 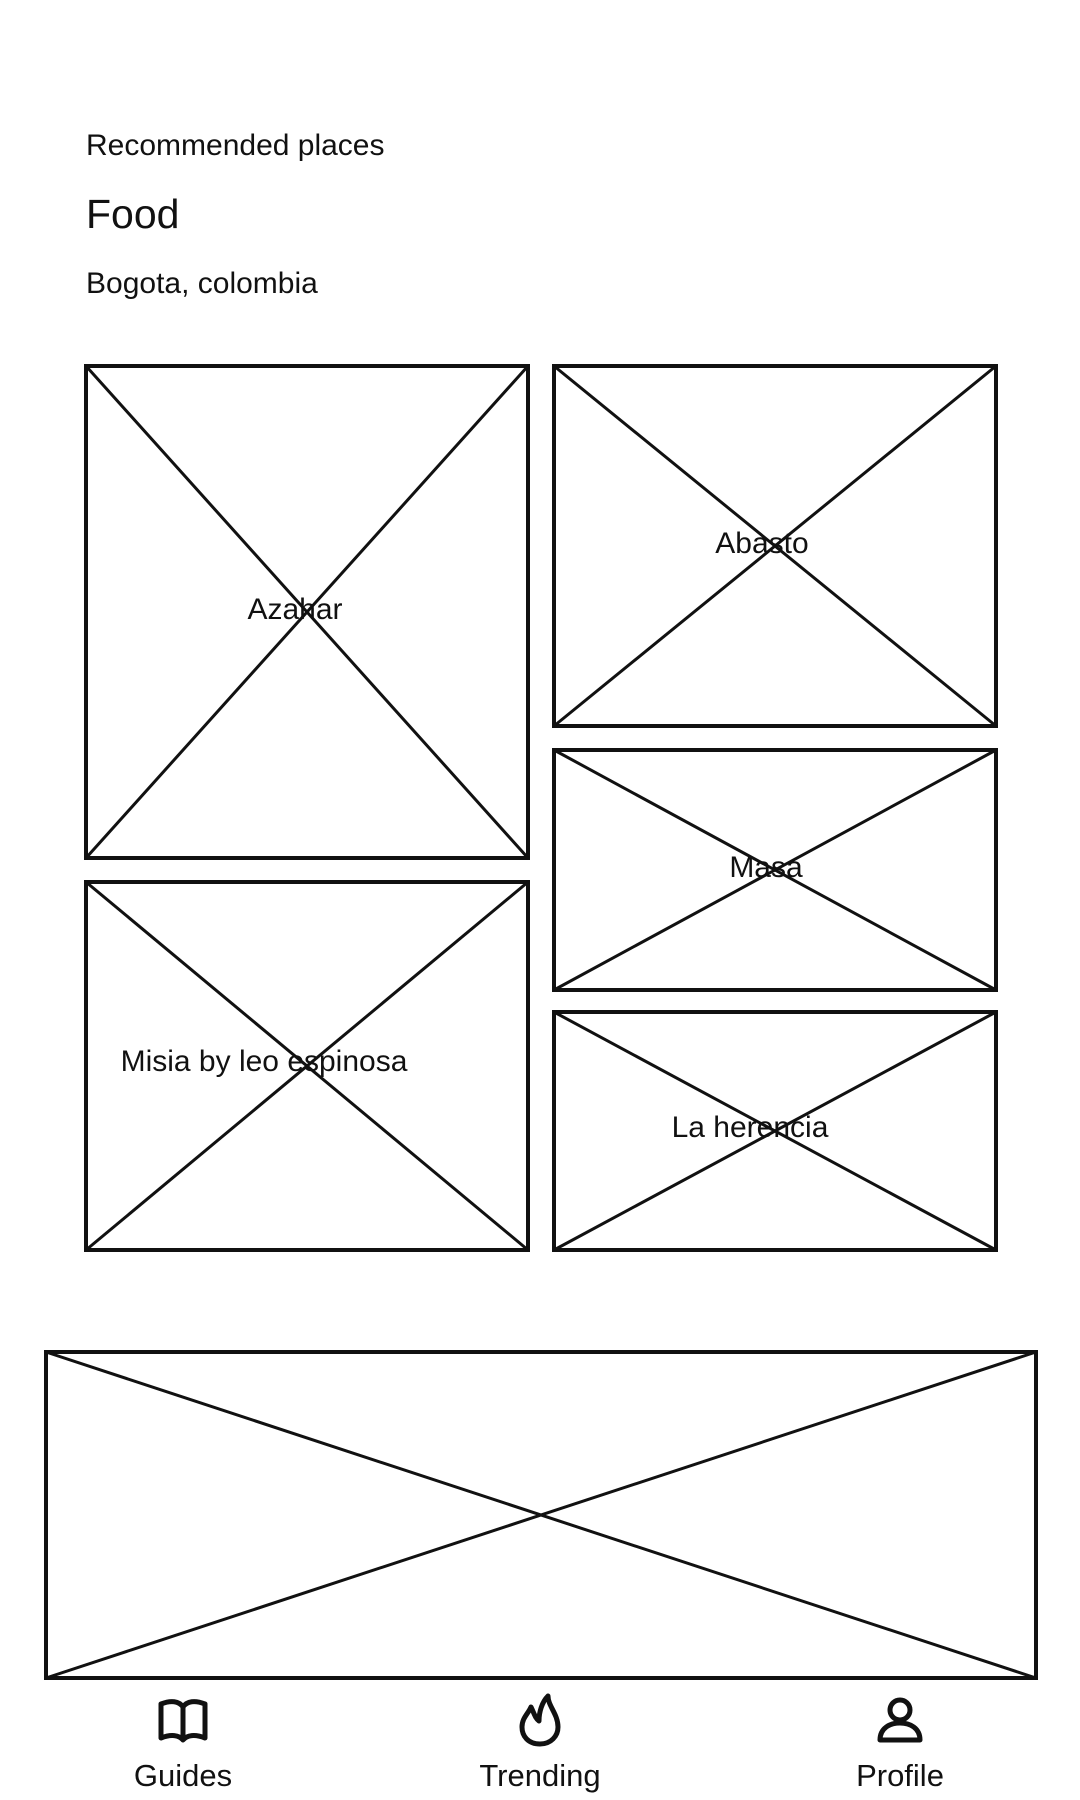 I want to click on nav-item-profile: Profile, so click(x=900, y=1745).